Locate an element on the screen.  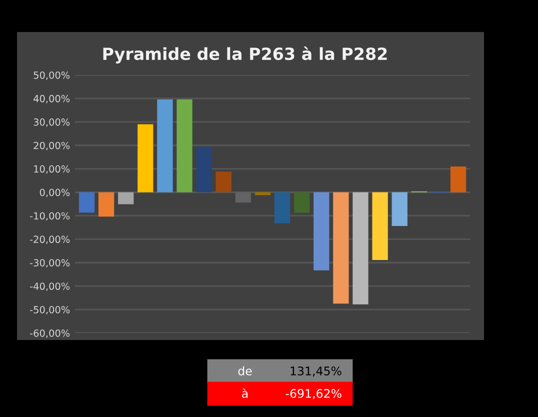
y-tick-label: 30,00% is located at coordinates (52, 122).